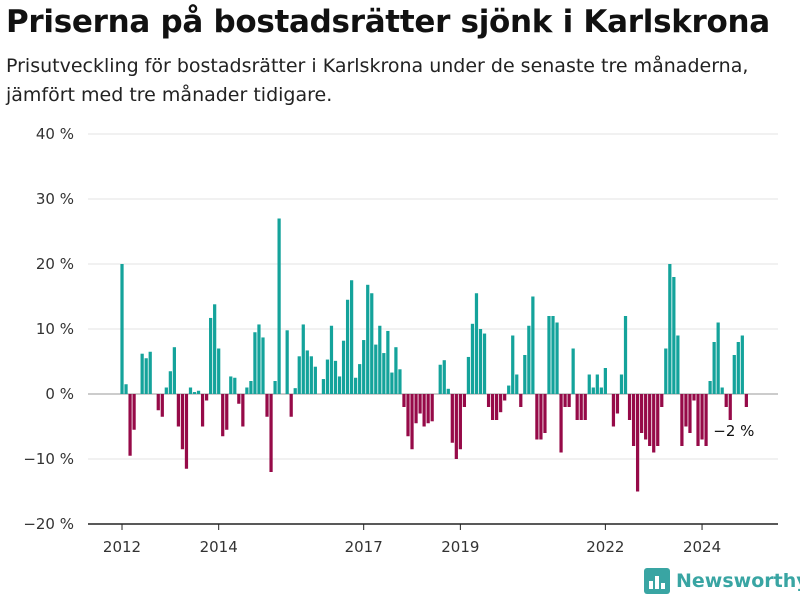 Image resolution: width=800 pixels, height=600 pixels. I want to click on x-tick-label: 2019, so click(460, 547).